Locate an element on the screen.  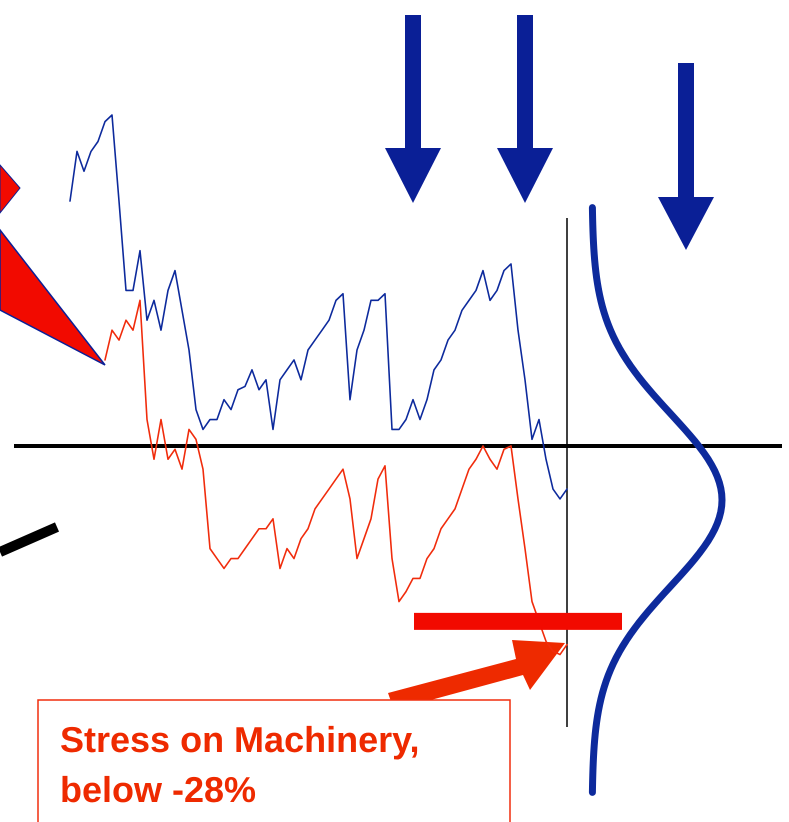
text: Stress on Machinery, below -28% is located at coordinates (240, 764).